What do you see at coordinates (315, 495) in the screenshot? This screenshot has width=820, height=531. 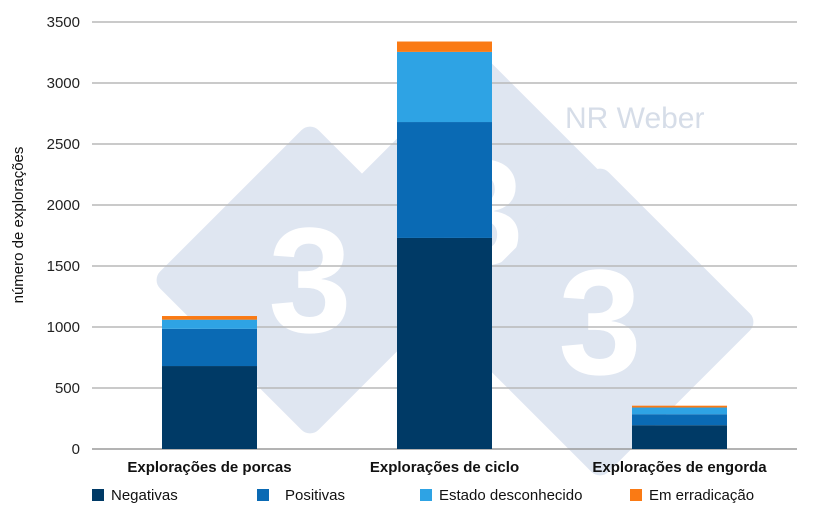 I see `legend-label: Positivas` at bounding box center [315, 495].